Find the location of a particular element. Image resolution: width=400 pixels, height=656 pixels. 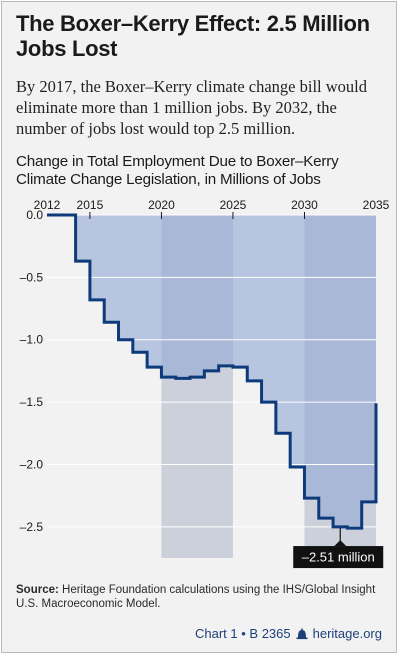

y-tick-label: –0.5 is located at coordinates (32, 277).